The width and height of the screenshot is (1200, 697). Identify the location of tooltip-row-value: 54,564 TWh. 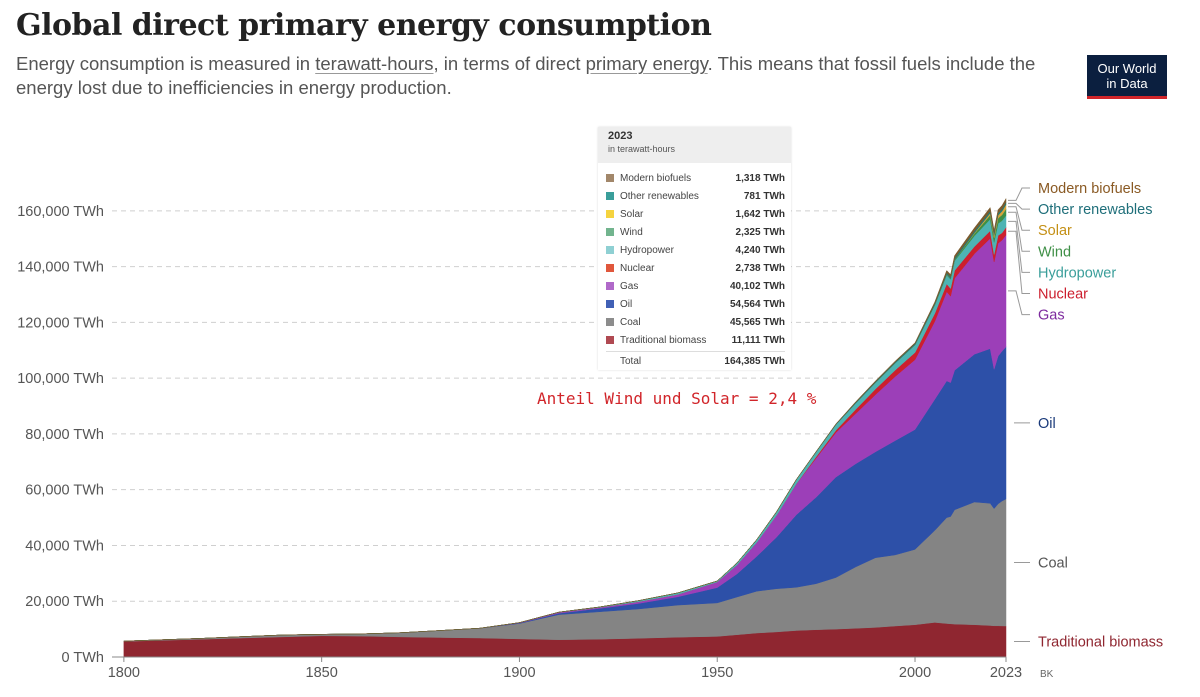
(757, 304).